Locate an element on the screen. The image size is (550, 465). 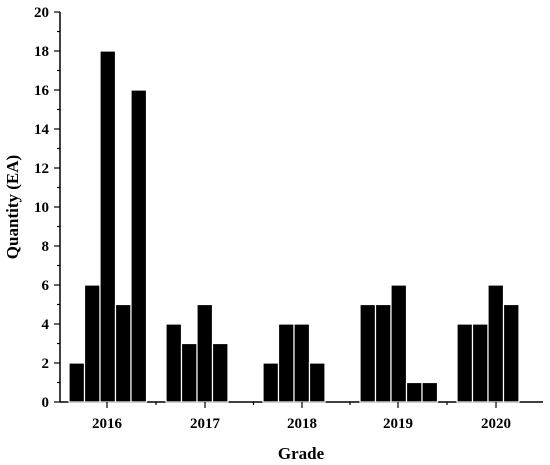
x-tick-label: 2016 is located at coordinates (107, 424).